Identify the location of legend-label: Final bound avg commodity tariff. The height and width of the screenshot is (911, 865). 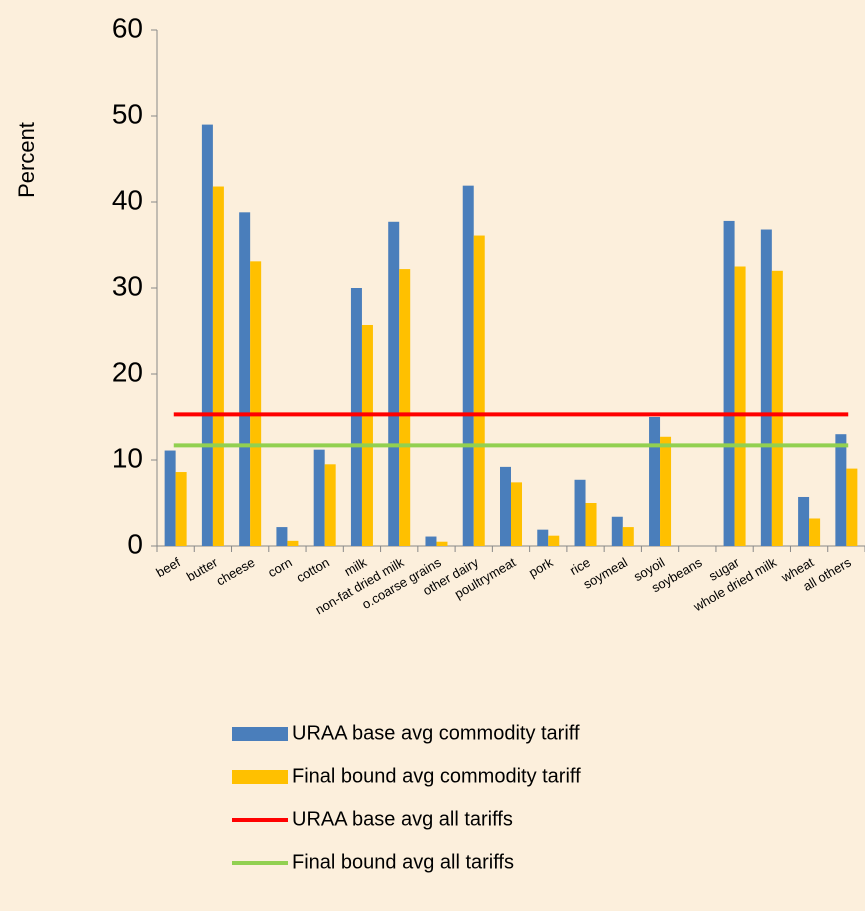
(436, 776).